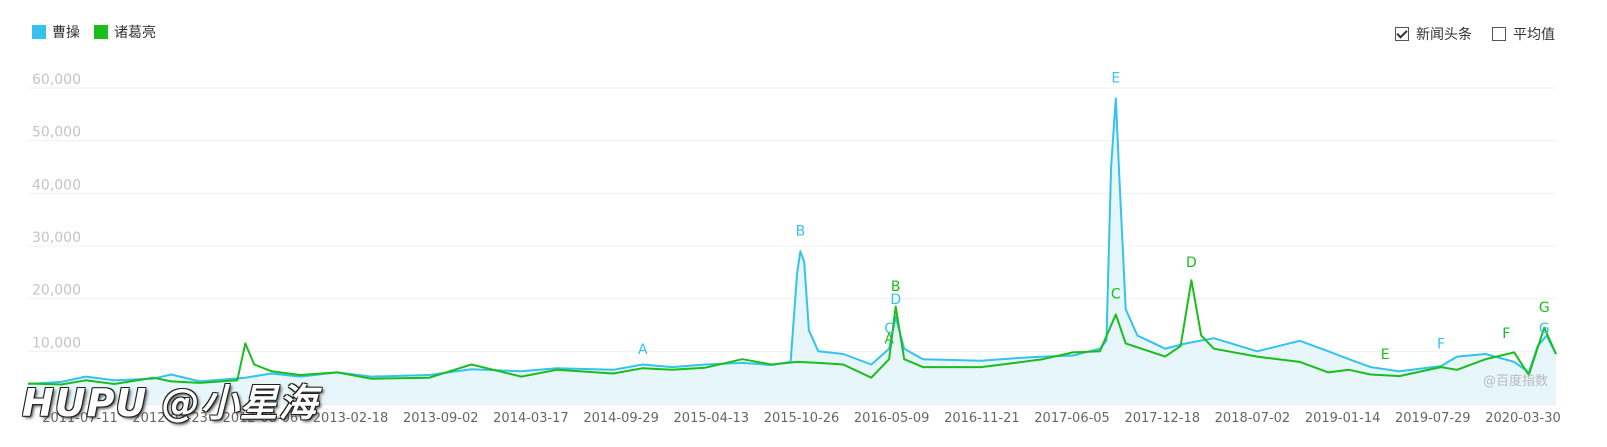 The width and height of the screenshot is (1607, 447). I want to click on news-headline-label: 新闻头条, so click(1444, 35).